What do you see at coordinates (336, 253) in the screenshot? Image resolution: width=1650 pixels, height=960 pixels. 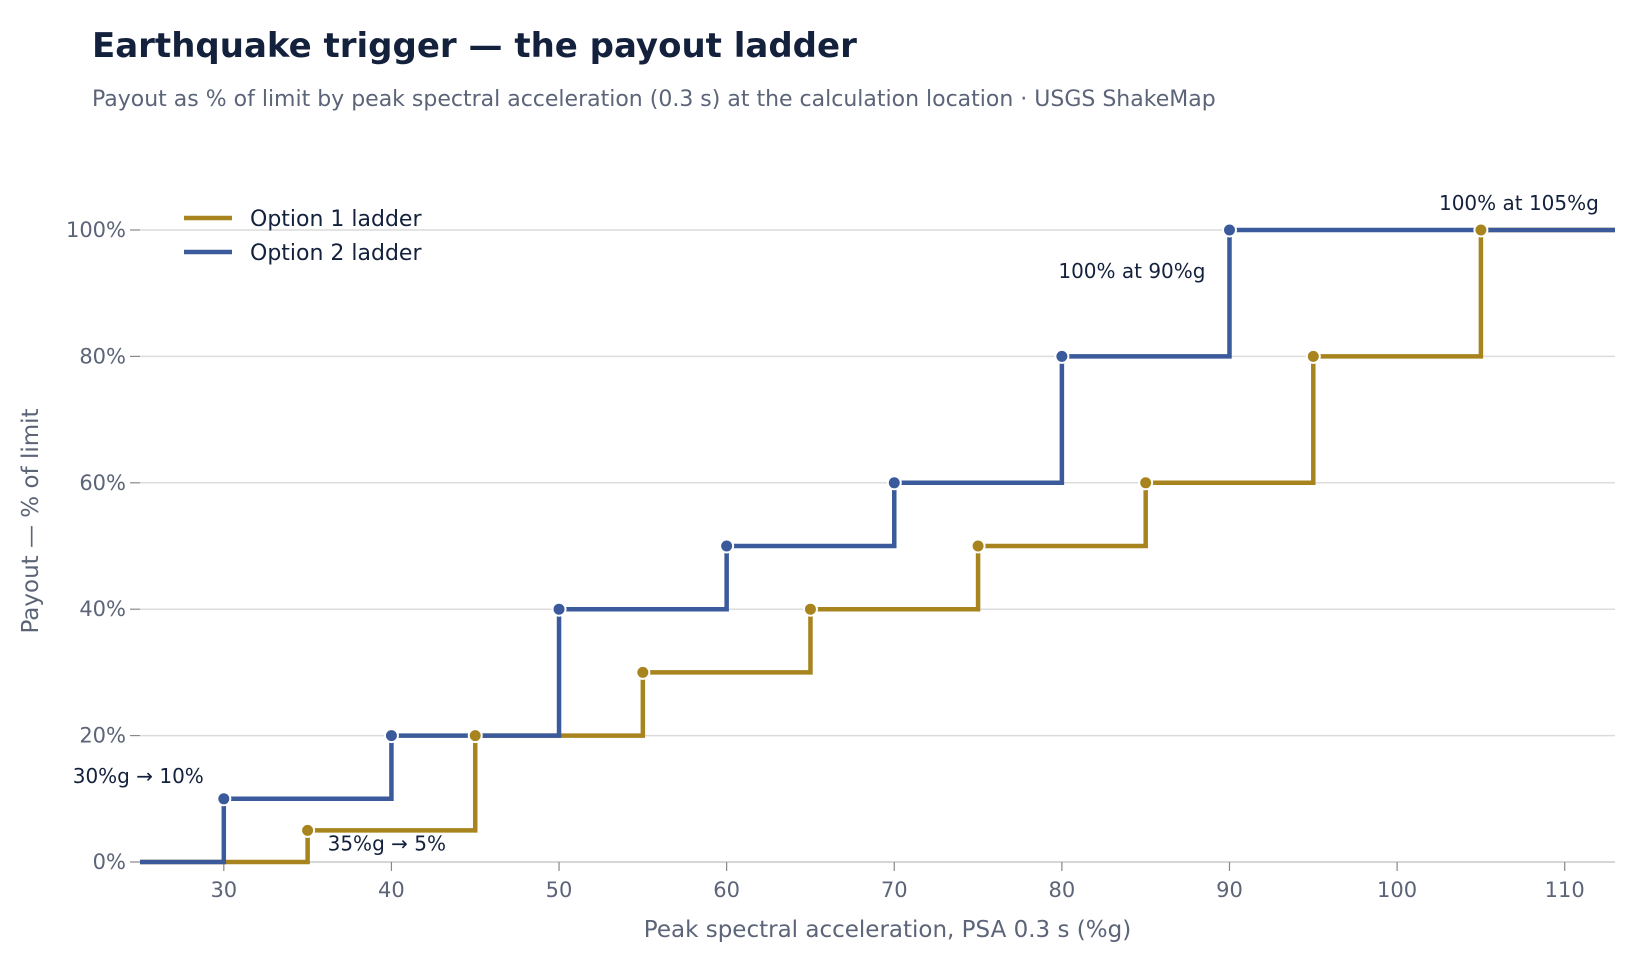 I see `legend-label: Option 2 ladder` at bounding box center [336, 253].